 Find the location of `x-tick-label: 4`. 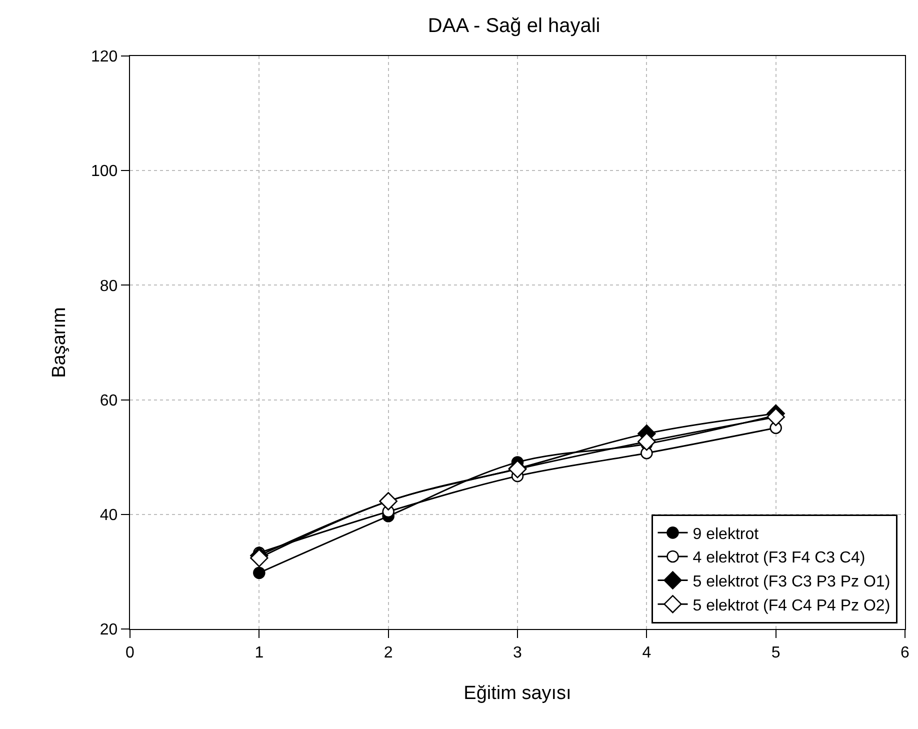

x-tick-label: 4 is located at coordinates (647, 653).